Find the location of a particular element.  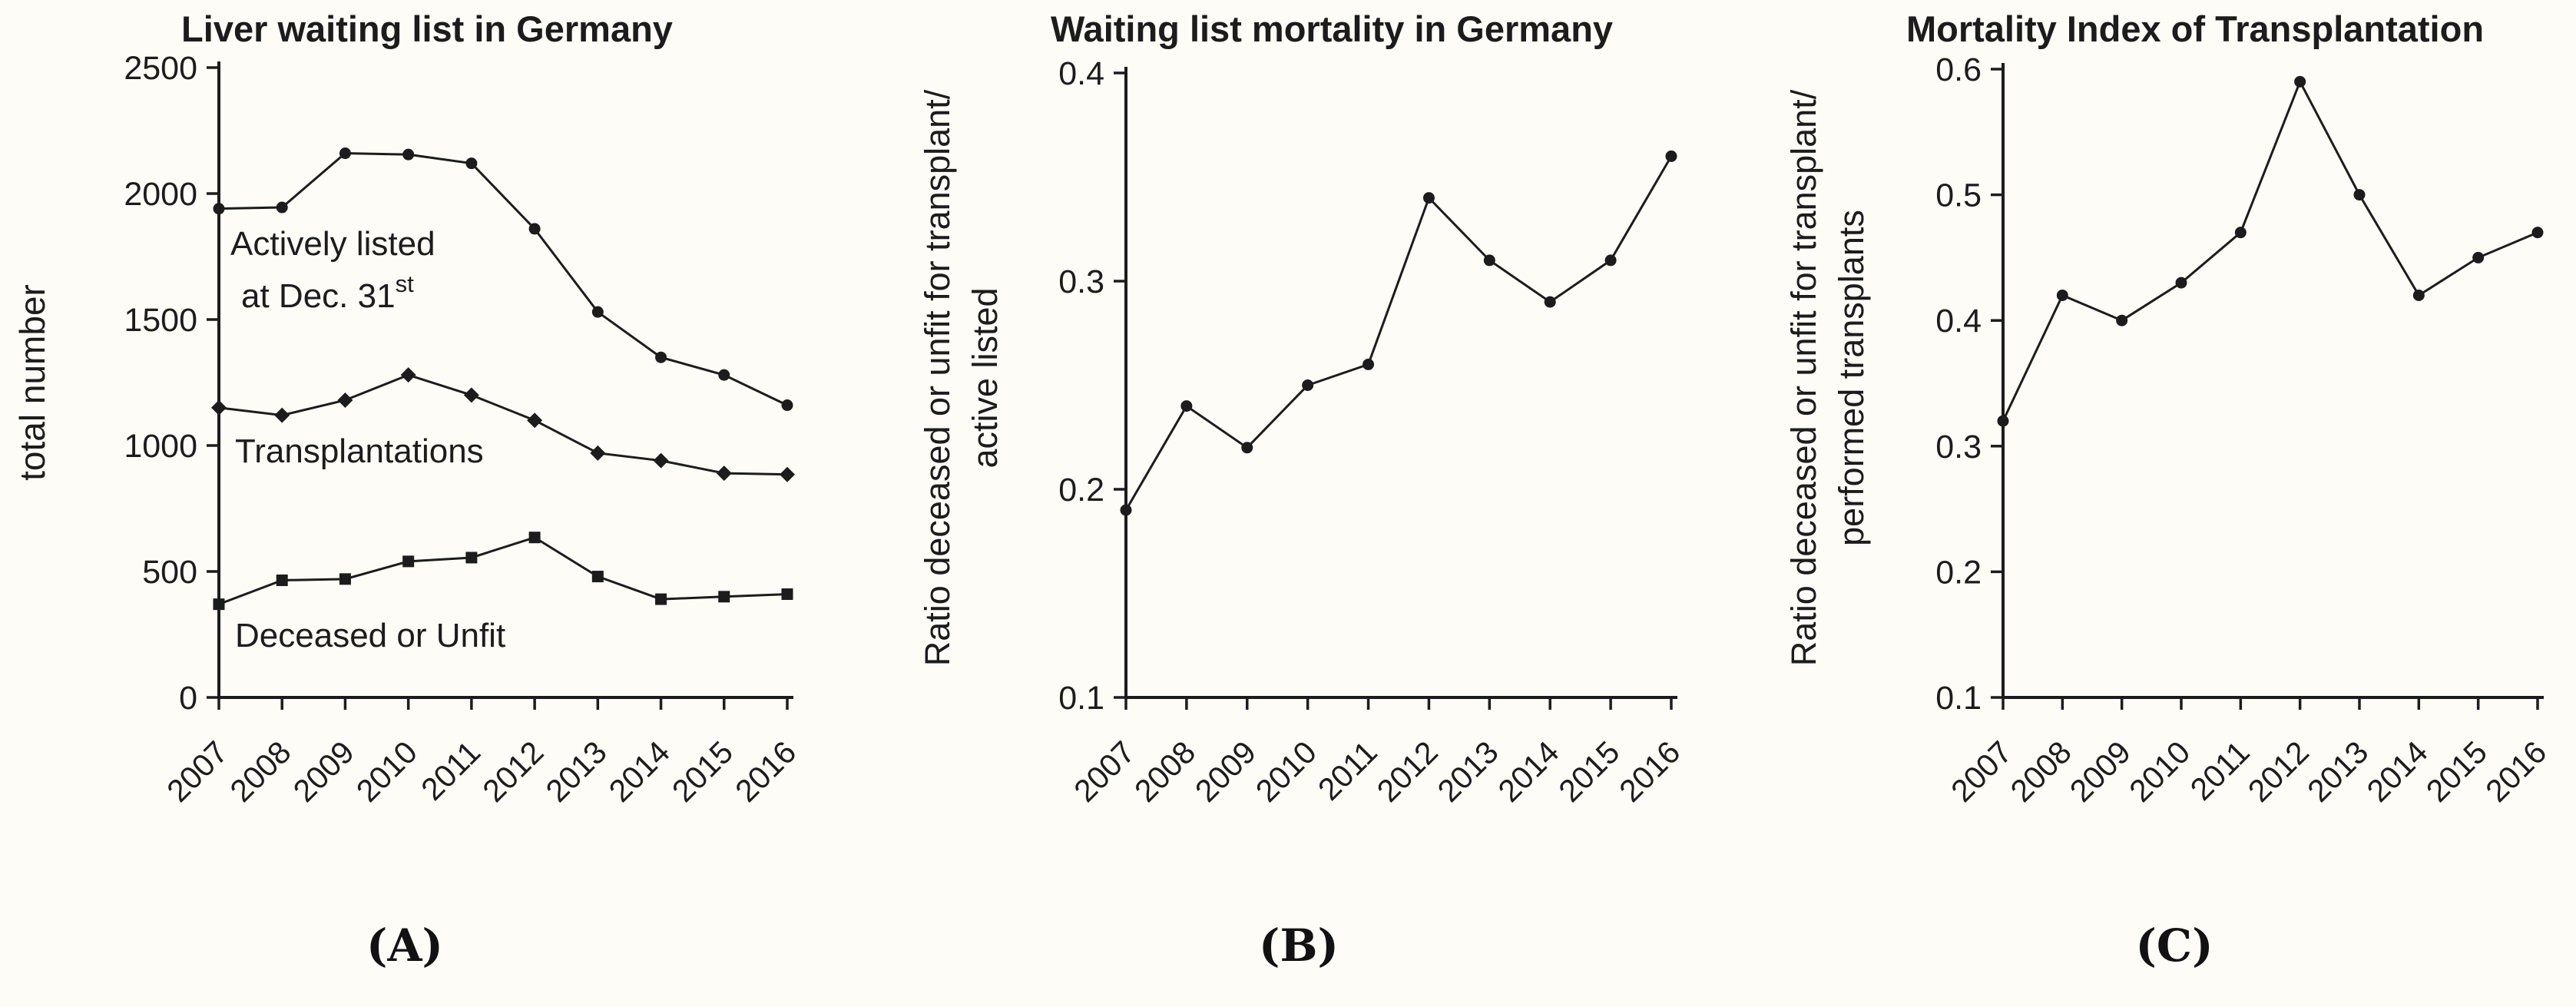

panel-label-c: (C) is located at coordinates (2174, 945).